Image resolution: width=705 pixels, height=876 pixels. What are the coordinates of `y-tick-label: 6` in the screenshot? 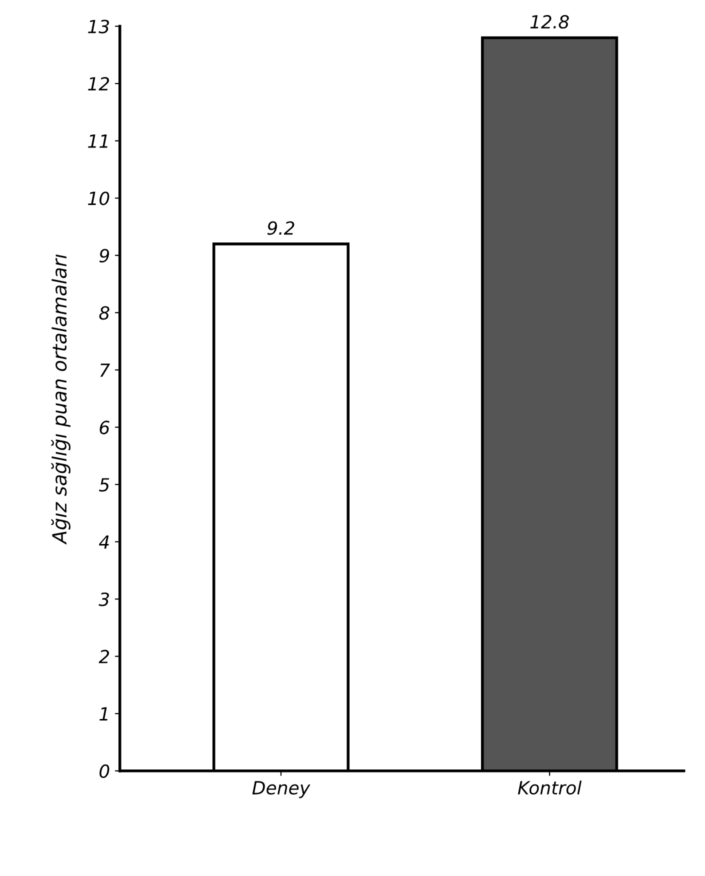 It's located at (105, 427).